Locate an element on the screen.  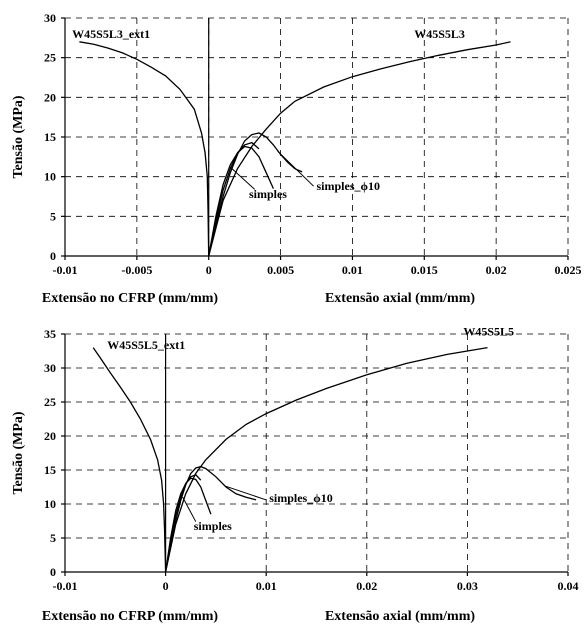
annotation-label: W45S5L5_ext1 is located at coordinates (146, 345).